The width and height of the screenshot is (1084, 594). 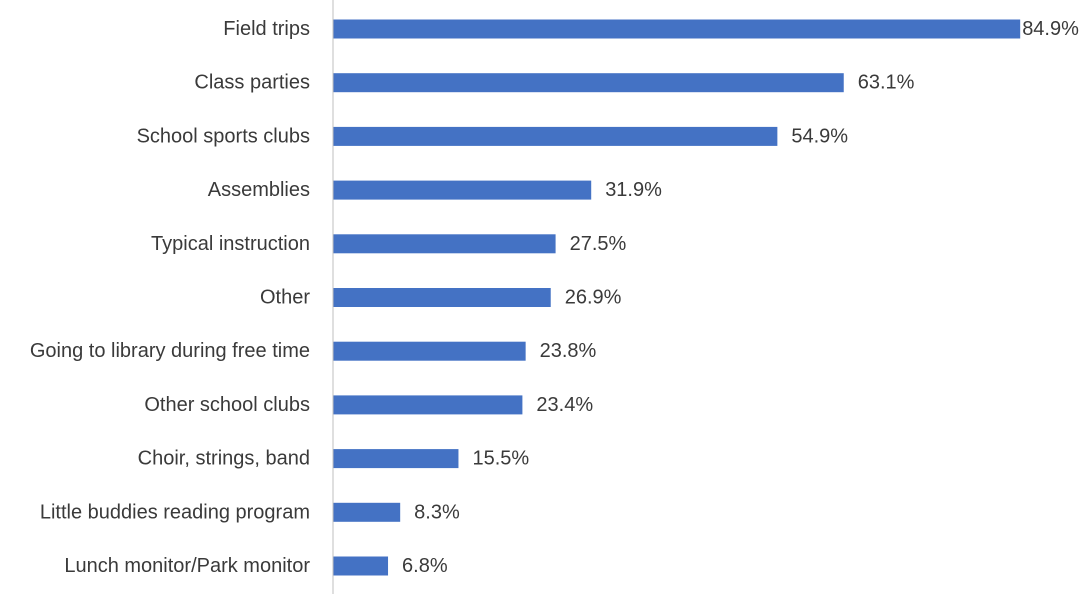 I want to click on category-label: Other school clubs, so click(x=227, y=405).